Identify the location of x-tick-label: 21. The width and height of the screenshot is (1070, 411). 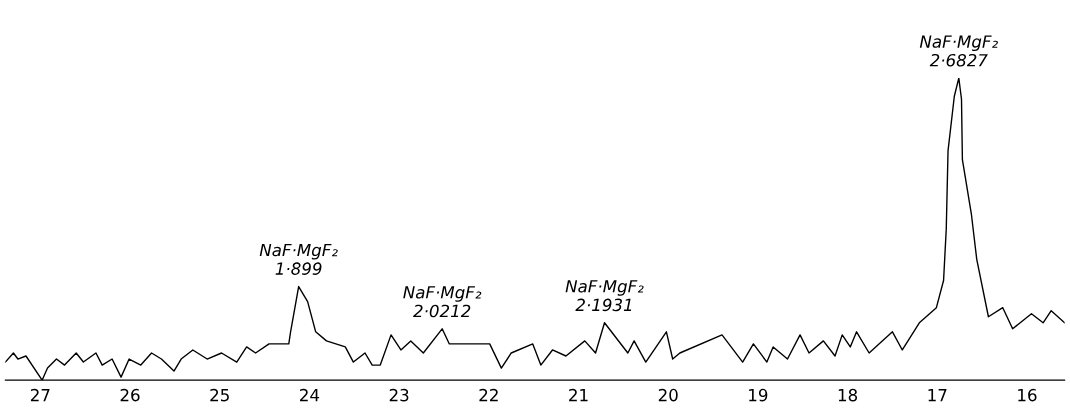
(578, 395).